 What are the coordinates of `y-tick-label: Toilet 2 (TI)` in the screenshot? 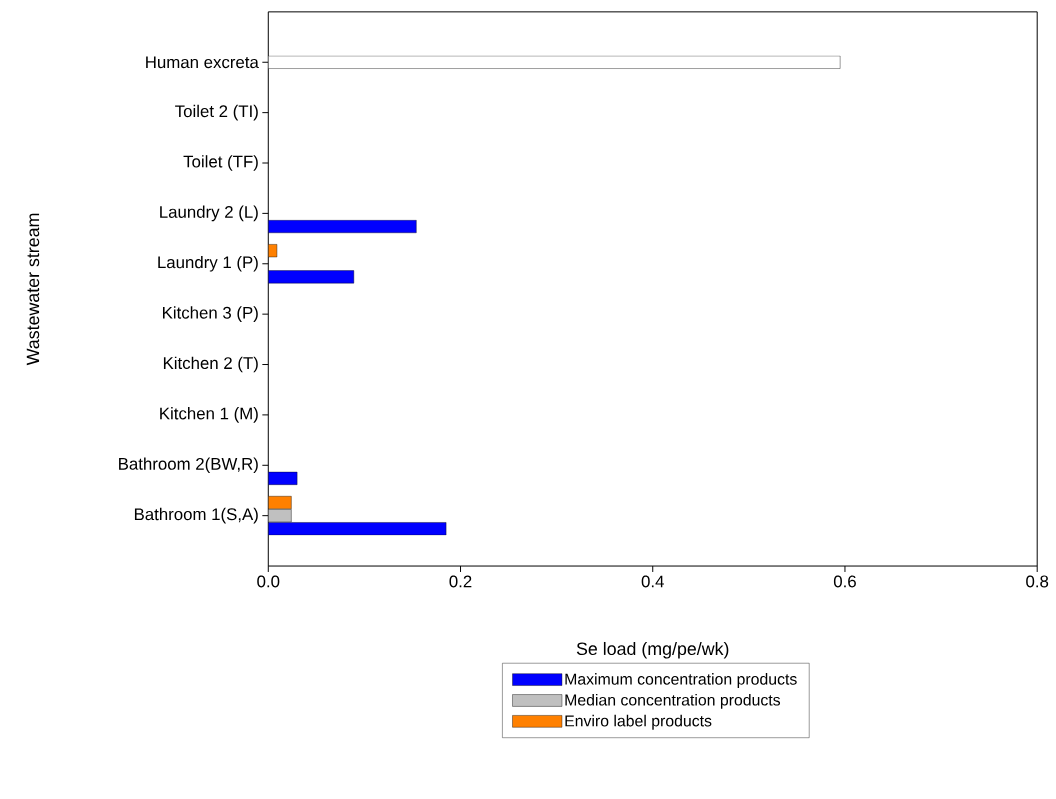 It's located at (216, 113).